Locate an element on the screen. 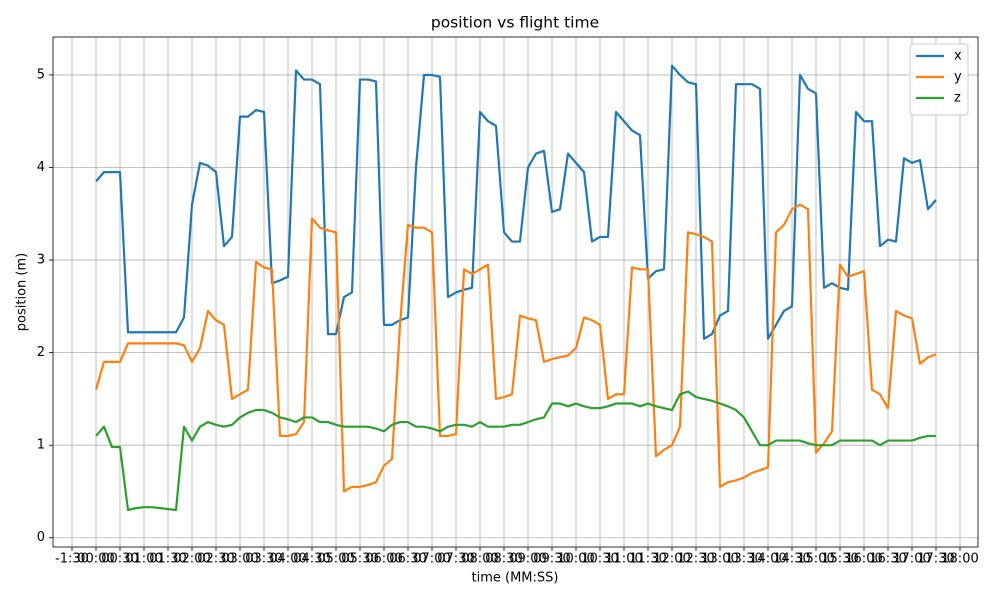  y-tick-label: 1 is located at coordinates (41, 445).